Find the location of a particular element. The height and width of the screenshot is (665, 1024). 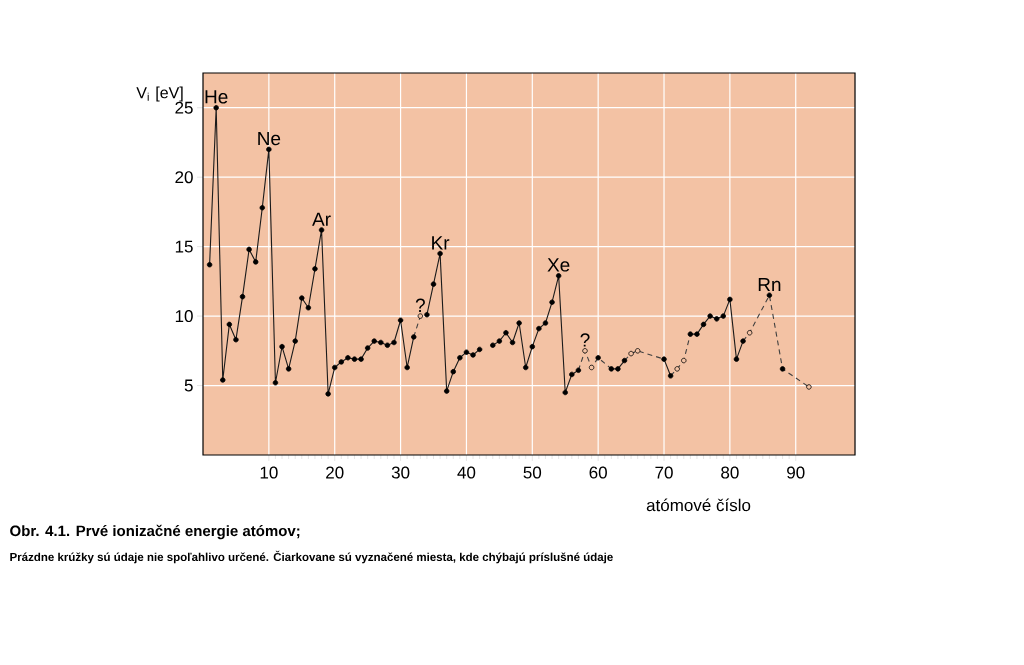

x-tick-label: 70 is located at coordinates (664, 472).